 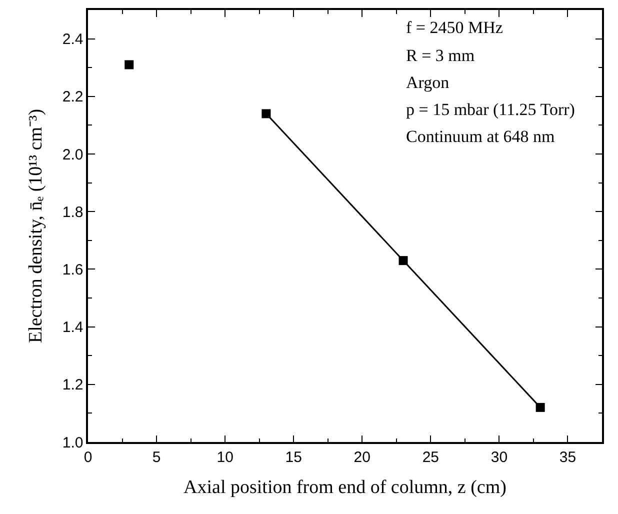 What do you see at coordinates (499, 457) in the screenshot?
I see `x-tick-label: 30` at bounding box center [499, 457].